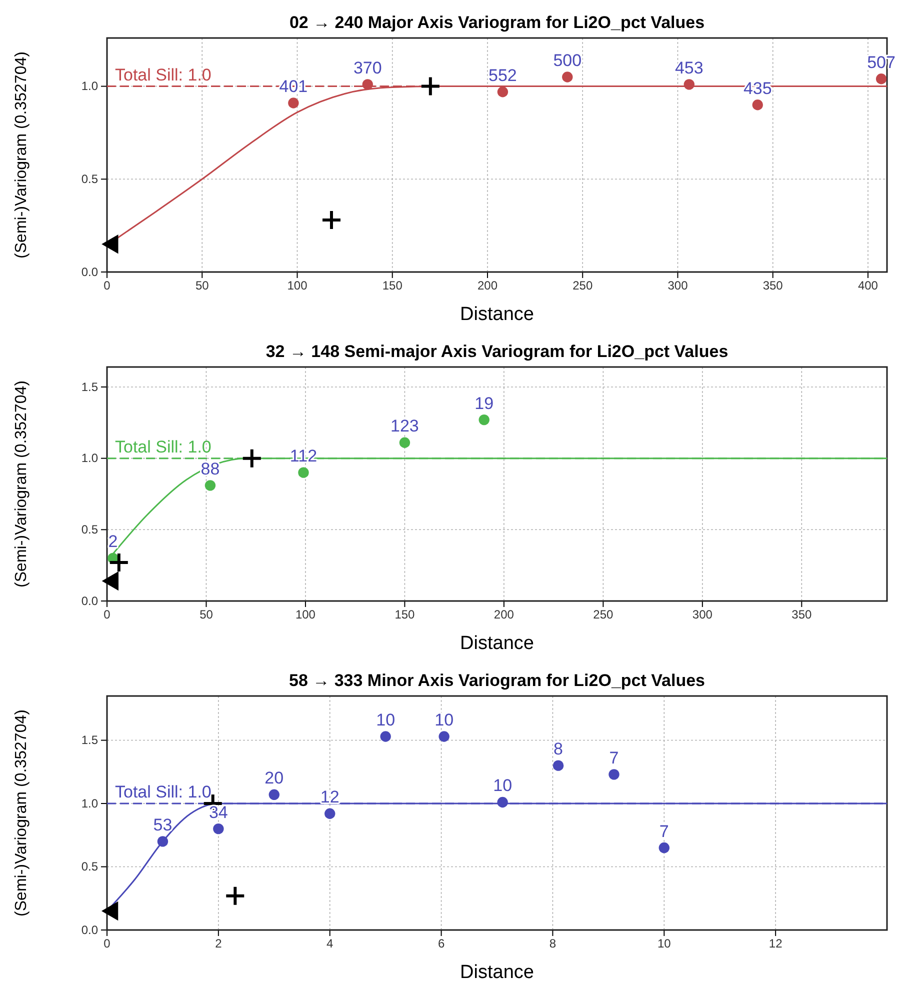 This screenshot has width=907, height=987. What do you see at coordinates (868, 285) in the screenshot?
I see `x-tick-label: 400` at bounding box center [868, 285].